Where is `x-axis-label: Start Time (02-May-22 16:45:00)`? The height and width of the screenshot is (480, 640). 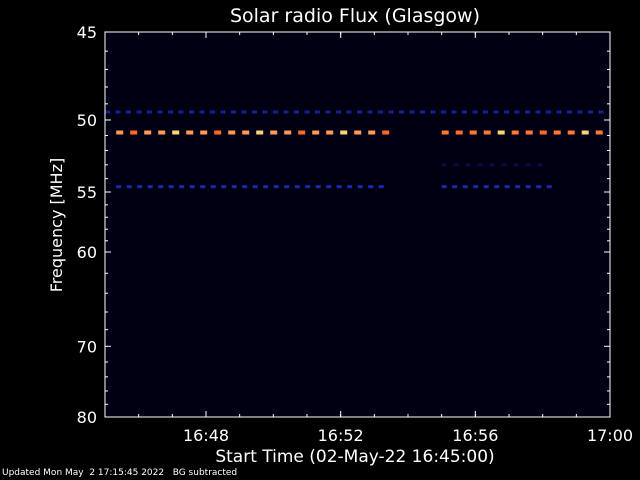 x-axis-label: Start Time (02-May-22 16:45:00) is located at coordinates (354, 457).